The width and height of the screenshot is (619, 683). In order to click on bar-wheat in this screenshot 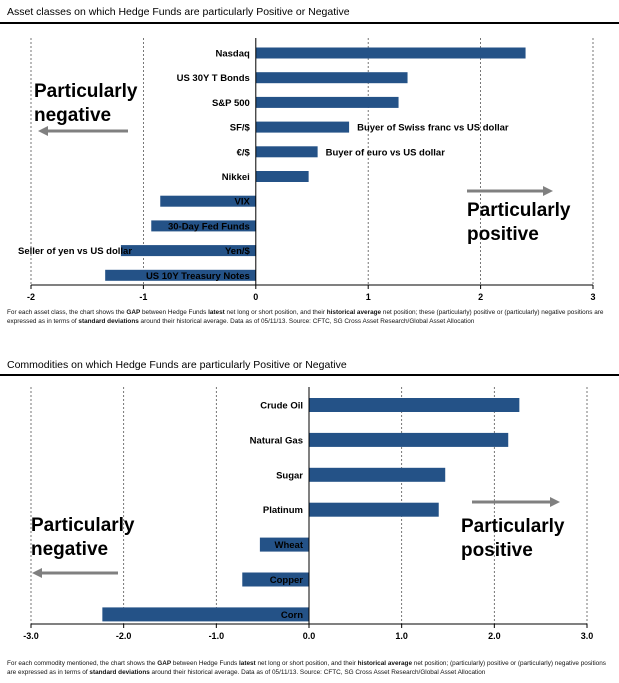, I will do `click(284, 544)`.